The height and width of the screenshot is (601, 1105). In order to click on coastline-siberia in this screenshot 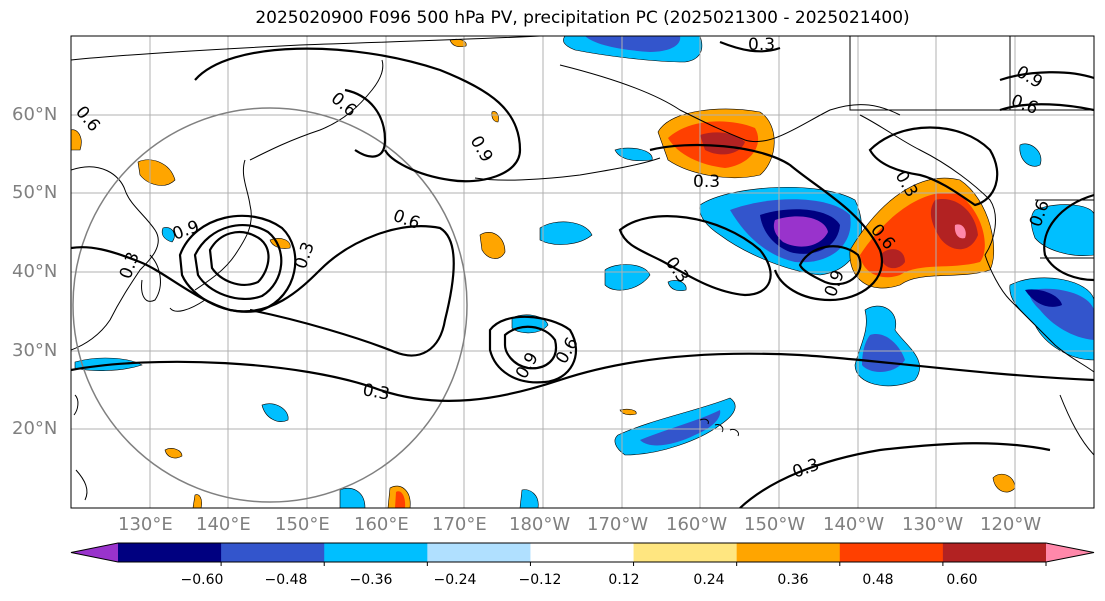, I will do `click(306, 48)`.